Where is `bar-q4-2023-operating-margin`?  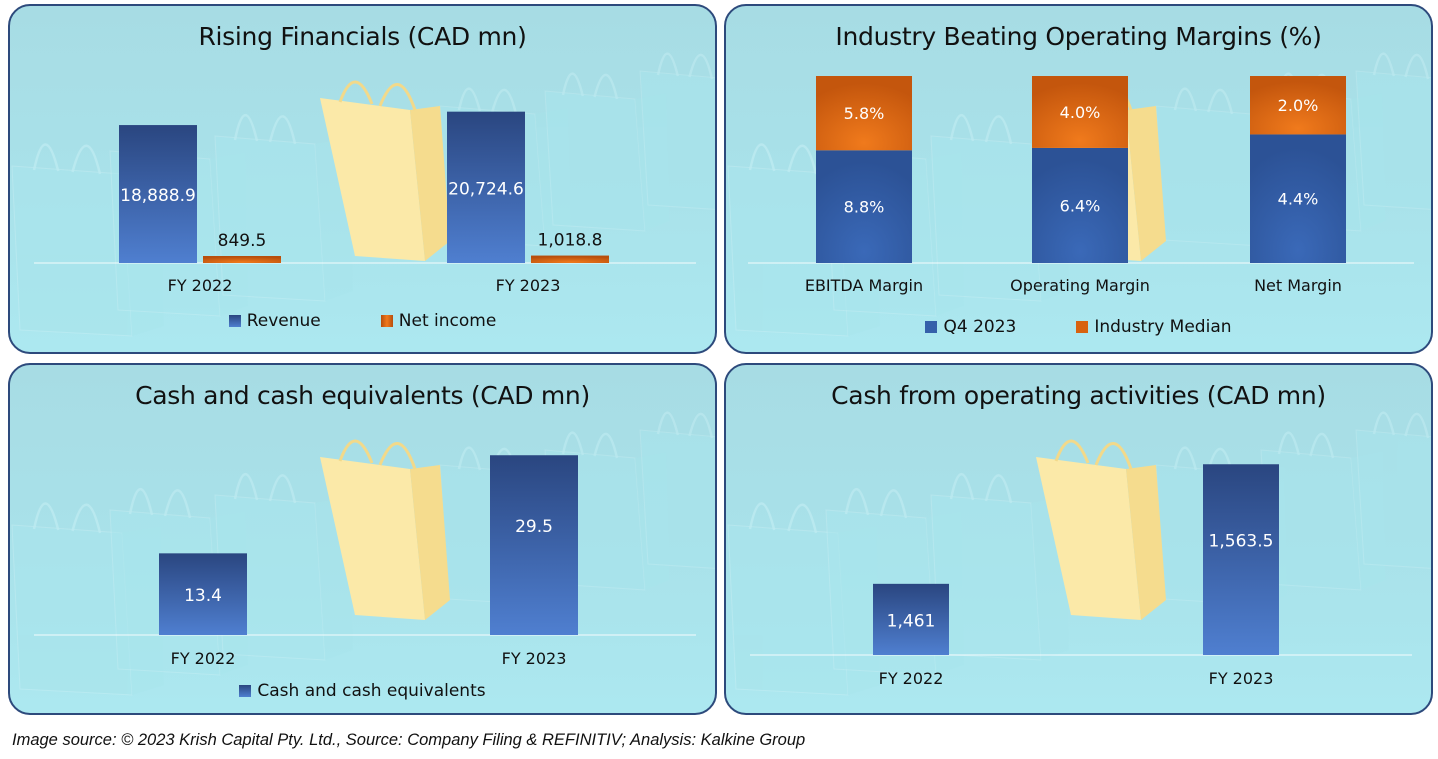
bar-q4-2023-operating-margin is located at coordinates (1080, 205).